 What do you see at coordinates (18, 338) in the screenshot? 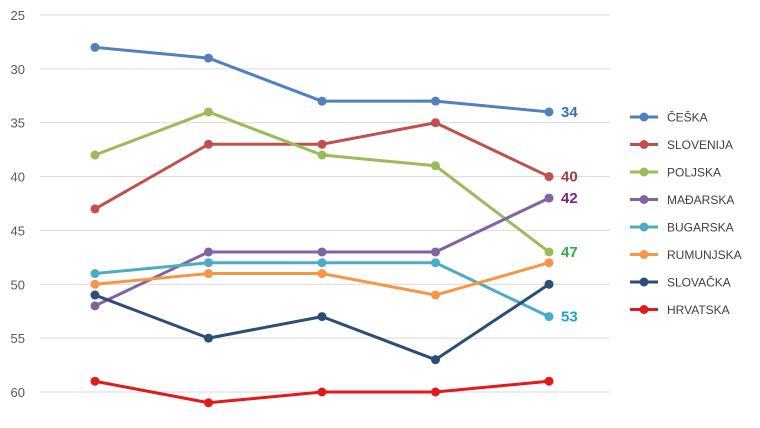
I see `y-tick-label: 55` at bounding box center [18, 338].